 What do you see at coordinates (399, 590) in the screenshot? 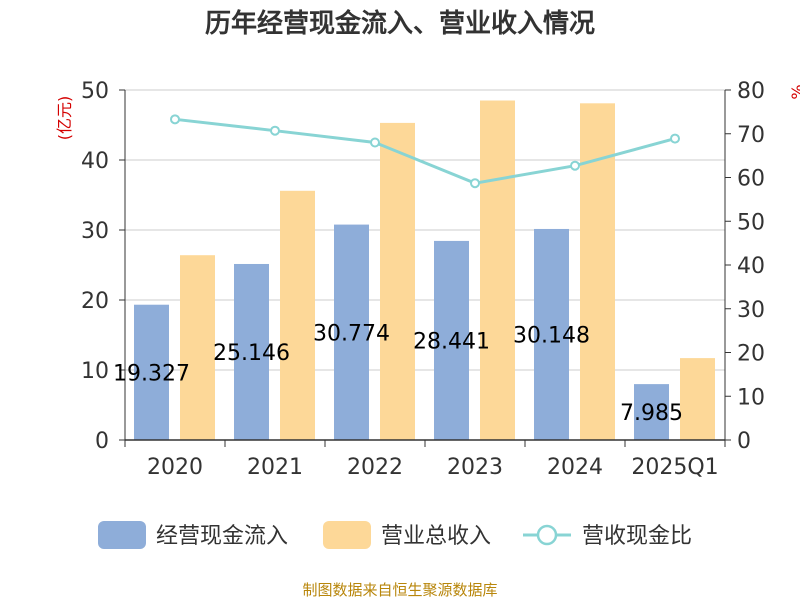
I see `source-note: 制图数据来自恒生聚源数据库` at bounding box center [399, 590].